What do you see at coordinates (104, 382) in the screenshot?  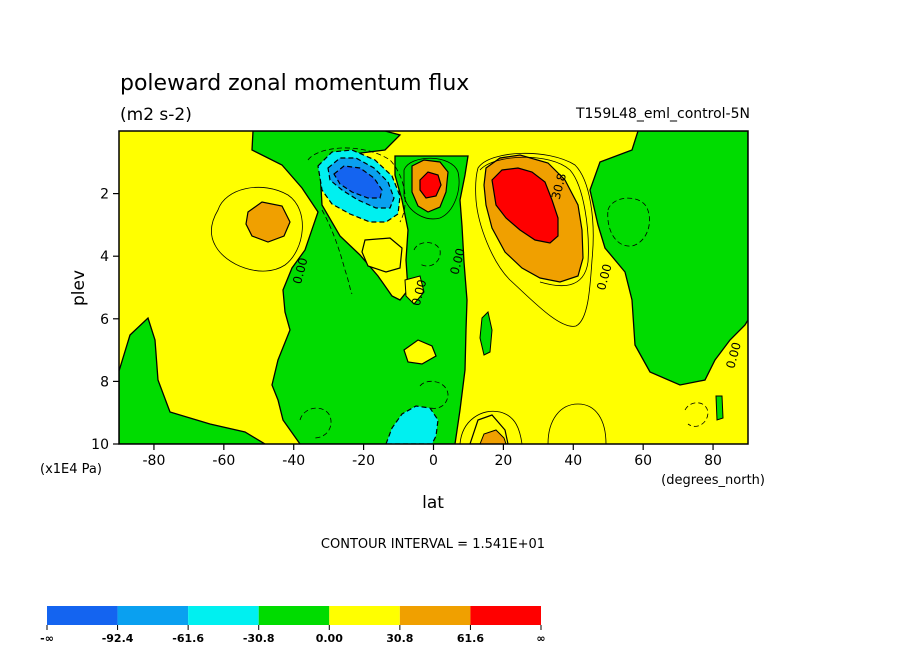 I see `y-tick-label: 8` at bounding box center [104, 382].